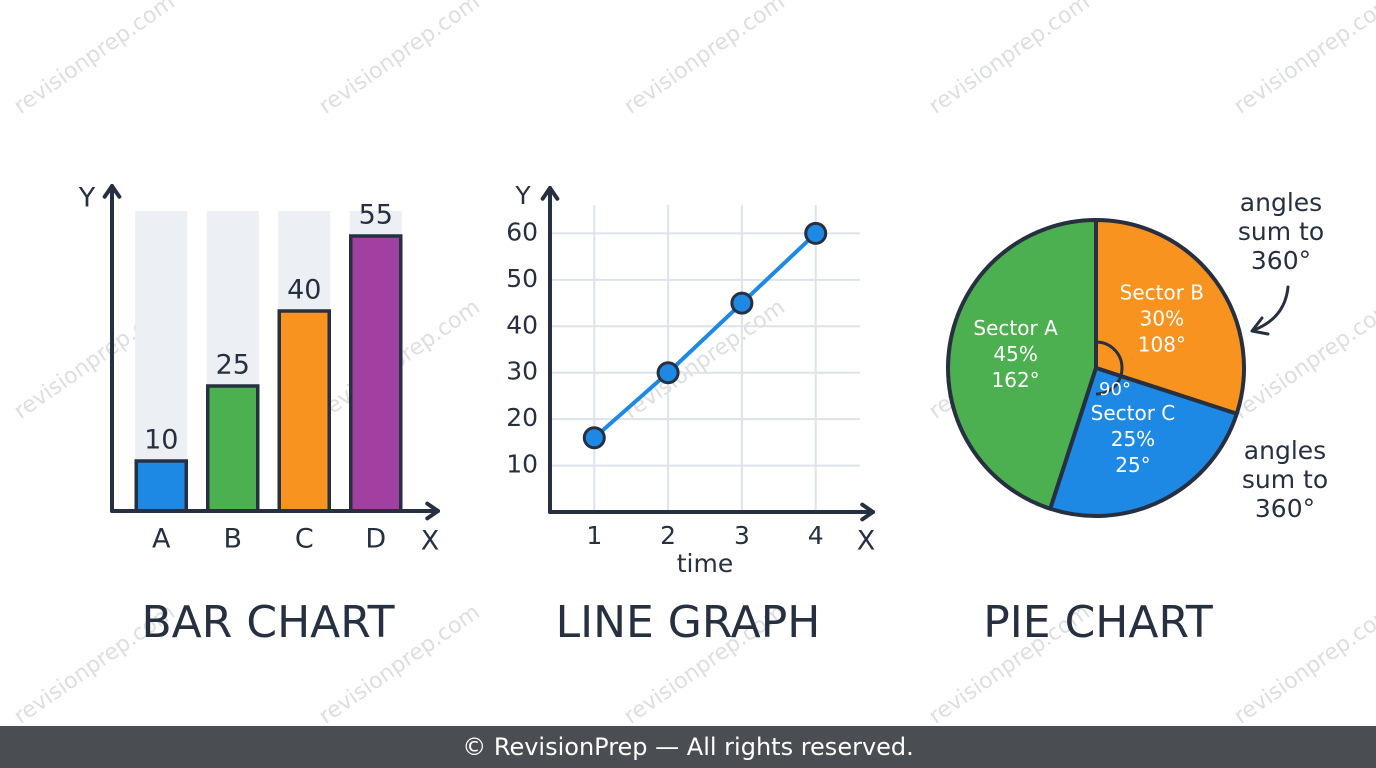 Image resolution: width=1376 pixels, height=768 pixels. What do you see at coordinates (522, 324) in the screenshot?
I see `y-tick-label: 40` at bounding box center [522, 324].